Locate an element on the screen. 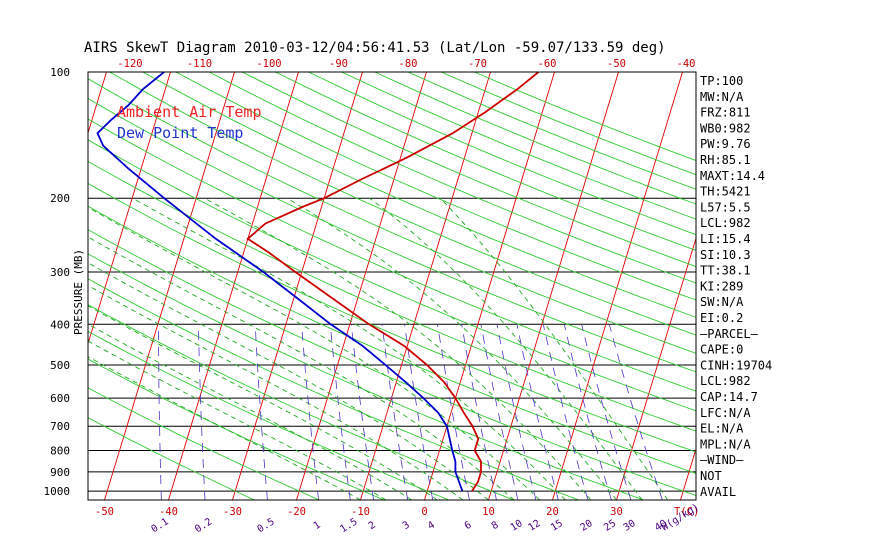 The height and width of the screenshot is (560, 870). x-axis-label: T(C) is located at coordinates (686, 512).